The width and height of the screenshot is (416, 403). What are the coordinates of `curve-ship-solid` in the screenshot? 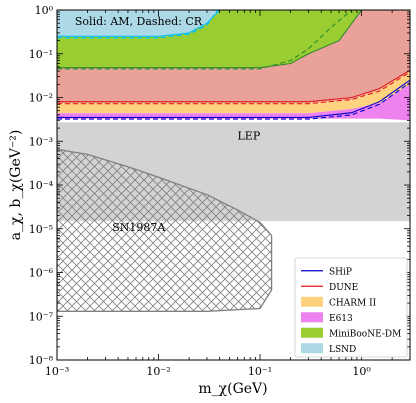 It's located at (233, 98).